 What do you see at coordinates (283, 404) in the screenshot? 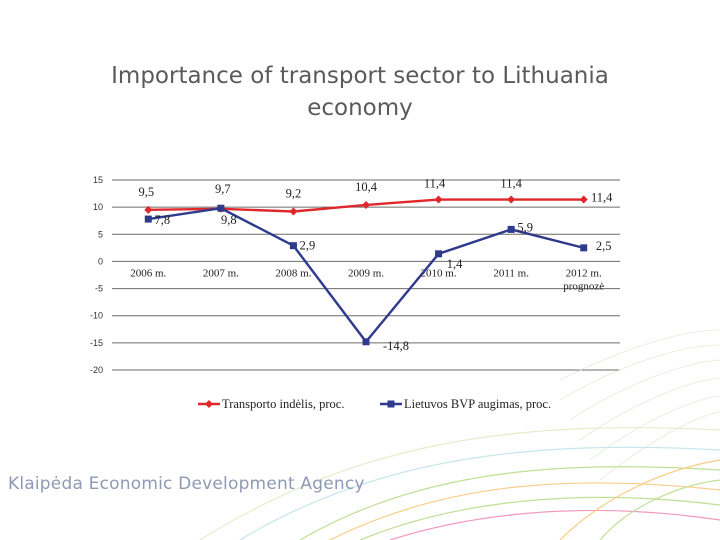
I see `legend-label: Transporto indėlis, proc.` at bounding box center [283, 404].